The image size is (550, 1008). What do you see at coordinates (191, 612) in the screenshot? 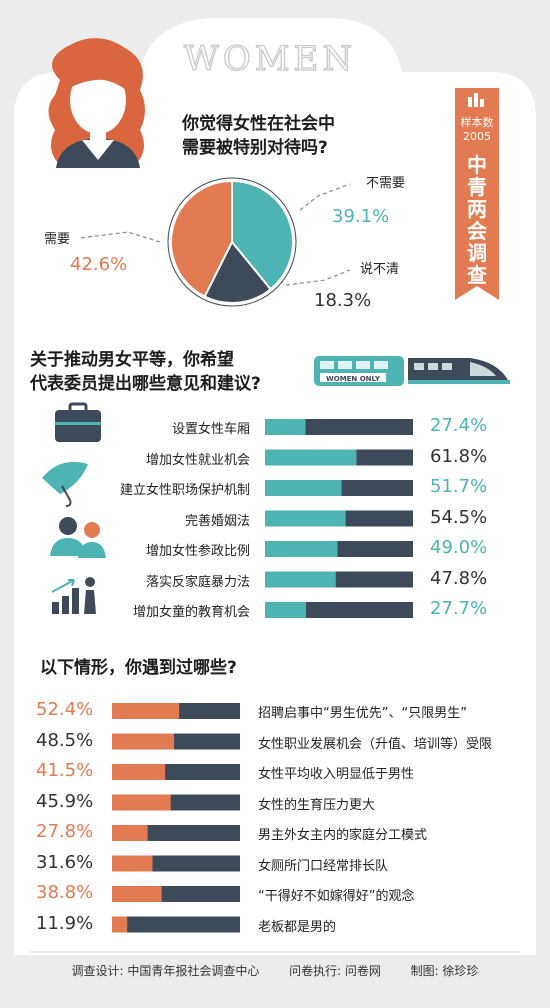
I see `bar-category-label: 增加女童的教育机会` at bounding box center [191, 612].